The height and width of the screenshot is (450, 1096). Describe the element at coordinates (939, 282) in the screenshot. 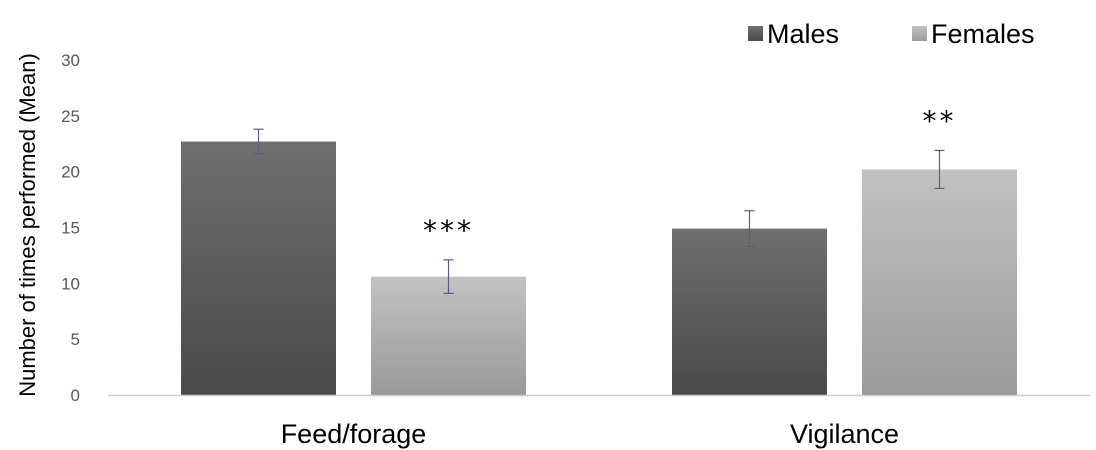

I see `bar-females-vigilance` at that location.